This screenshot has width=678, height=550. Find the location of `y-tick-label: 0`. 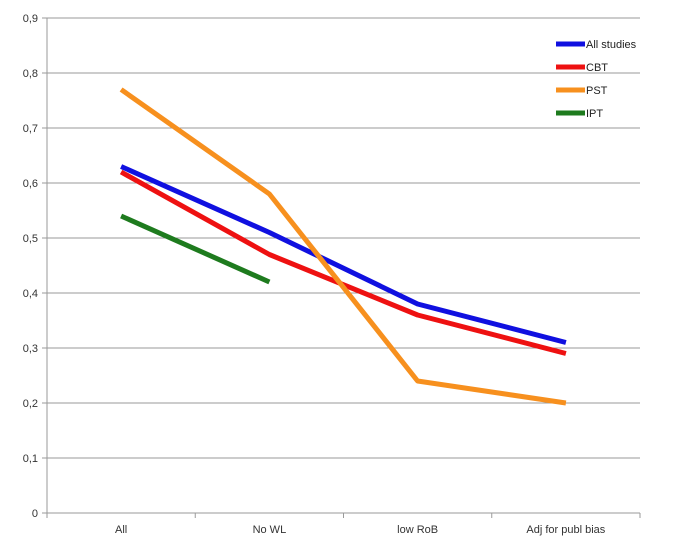

y-tick-label: 0 is located at coordinates (35, 514).